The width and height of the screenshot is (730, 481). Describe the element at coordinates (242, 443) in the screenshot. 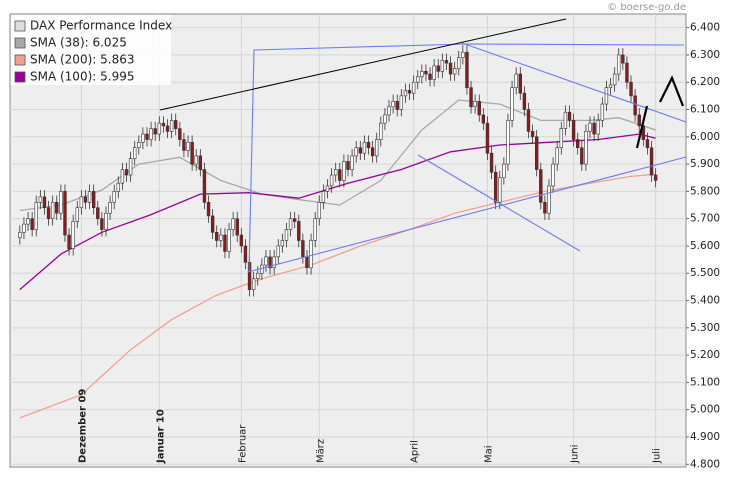

I see `x-tick-label: Februar` at that location.